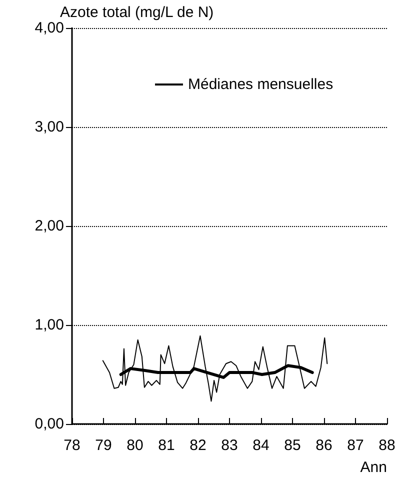 This screenshot has width=403, height=494. Describe the element at coordinates (387, 445) in the screenshot. I see `x-tick-label: 88` at that location.